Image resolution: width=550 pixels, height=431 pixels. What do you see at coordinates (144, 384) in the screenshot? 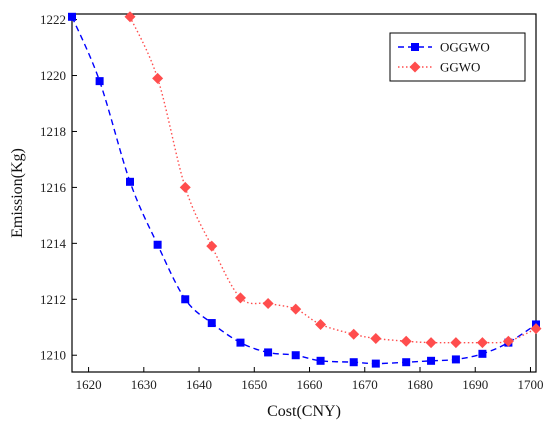
I see `x-tick-label: 1630` at bounding box center [144, 384].